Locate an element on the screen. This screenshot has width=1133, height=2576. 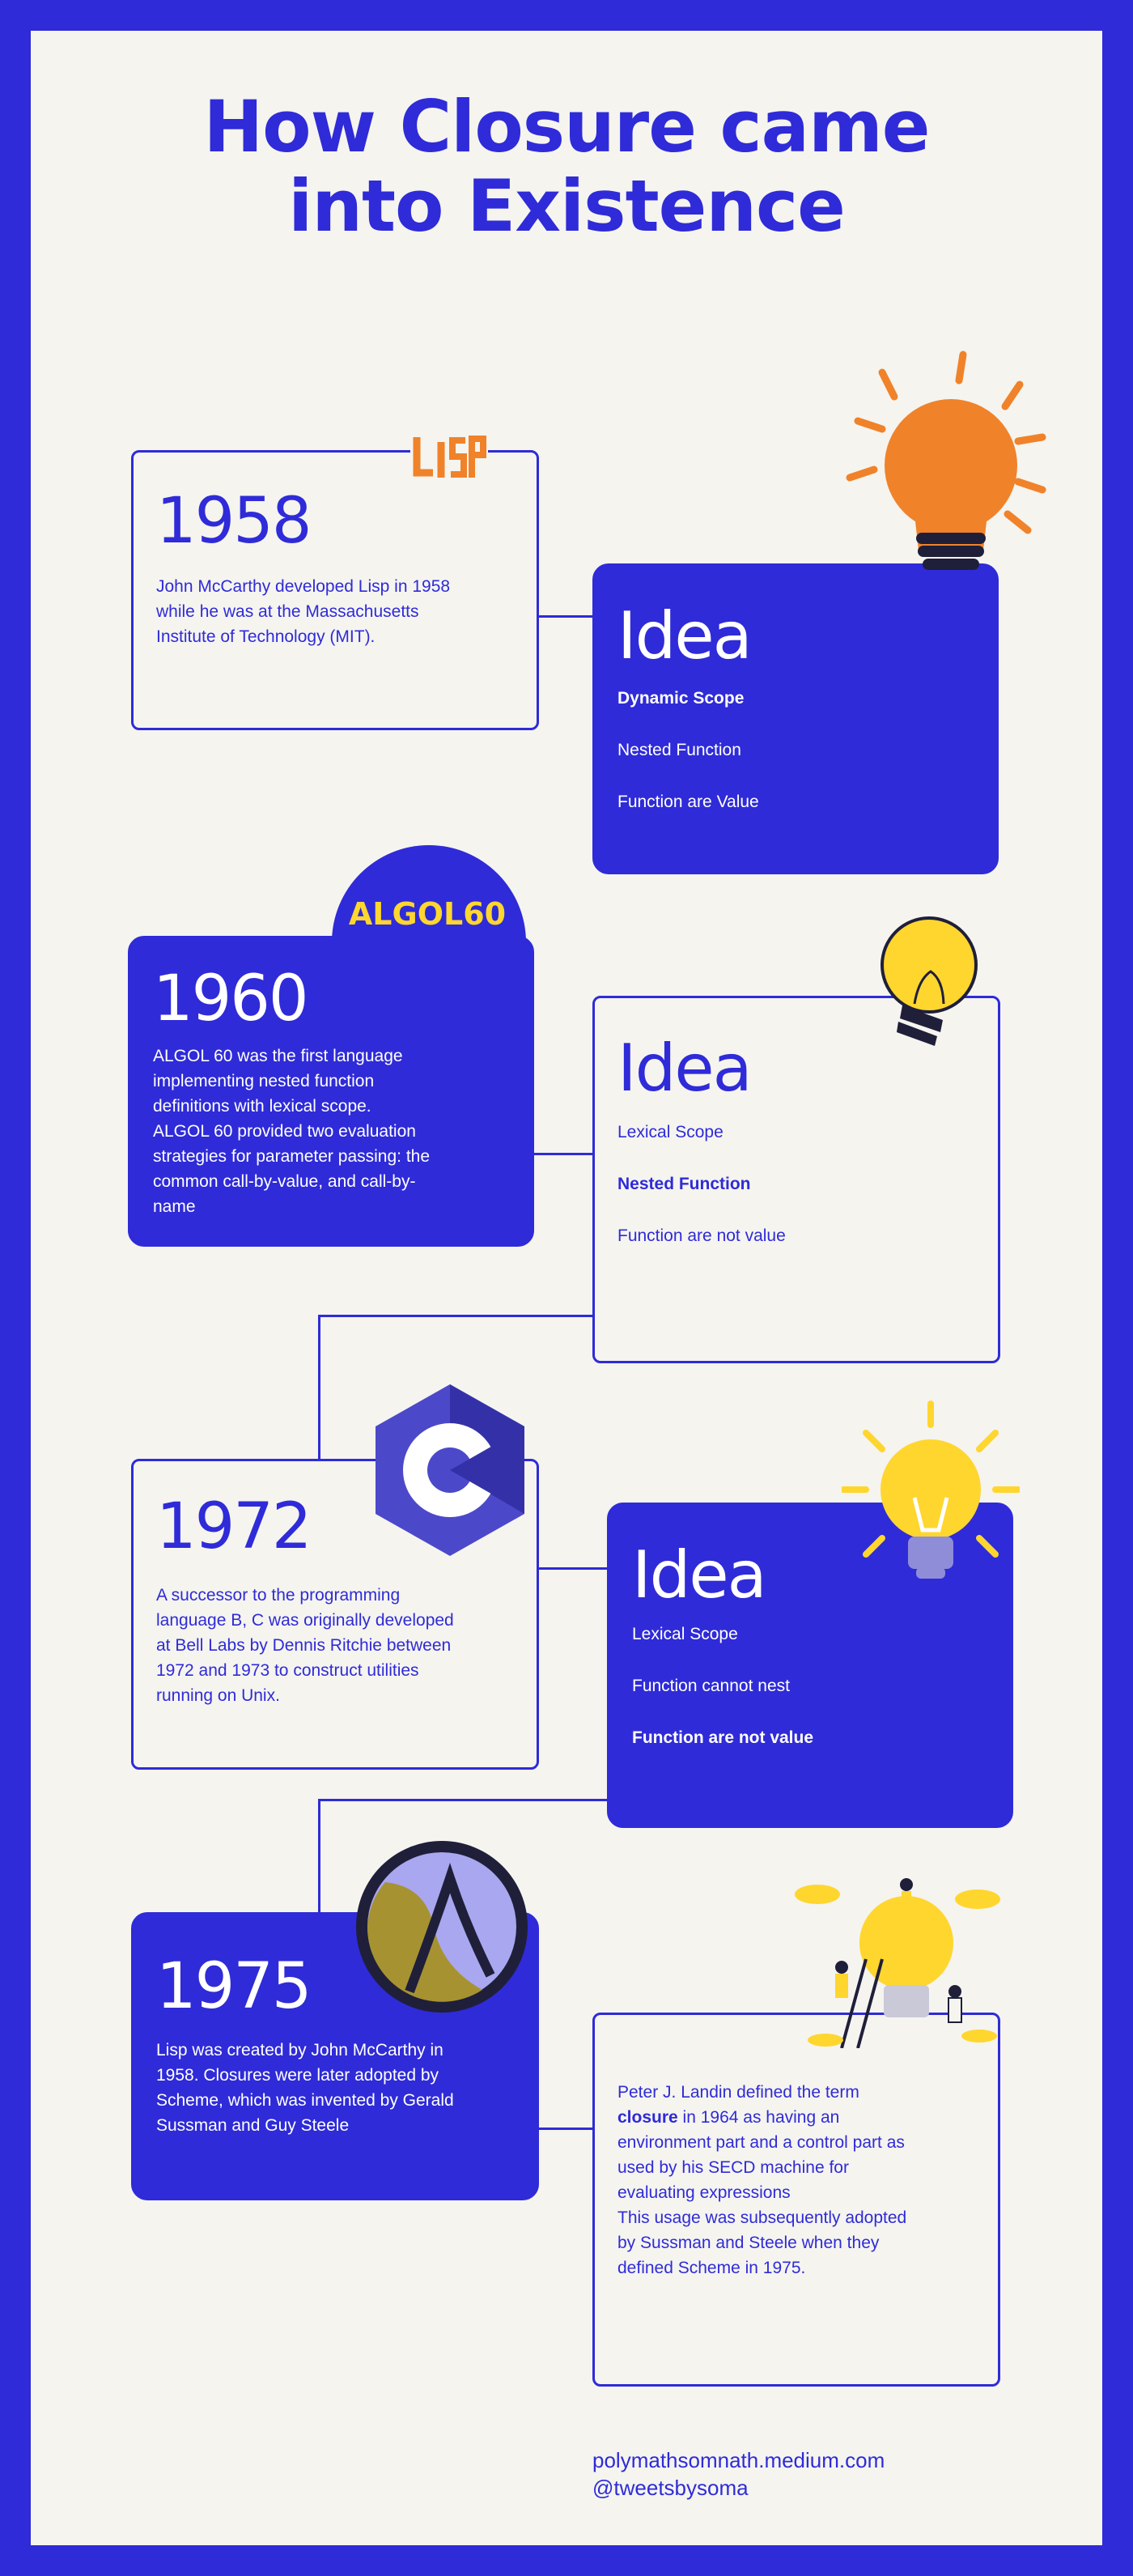
connector-1975 is located at coordinates (566, 2129).